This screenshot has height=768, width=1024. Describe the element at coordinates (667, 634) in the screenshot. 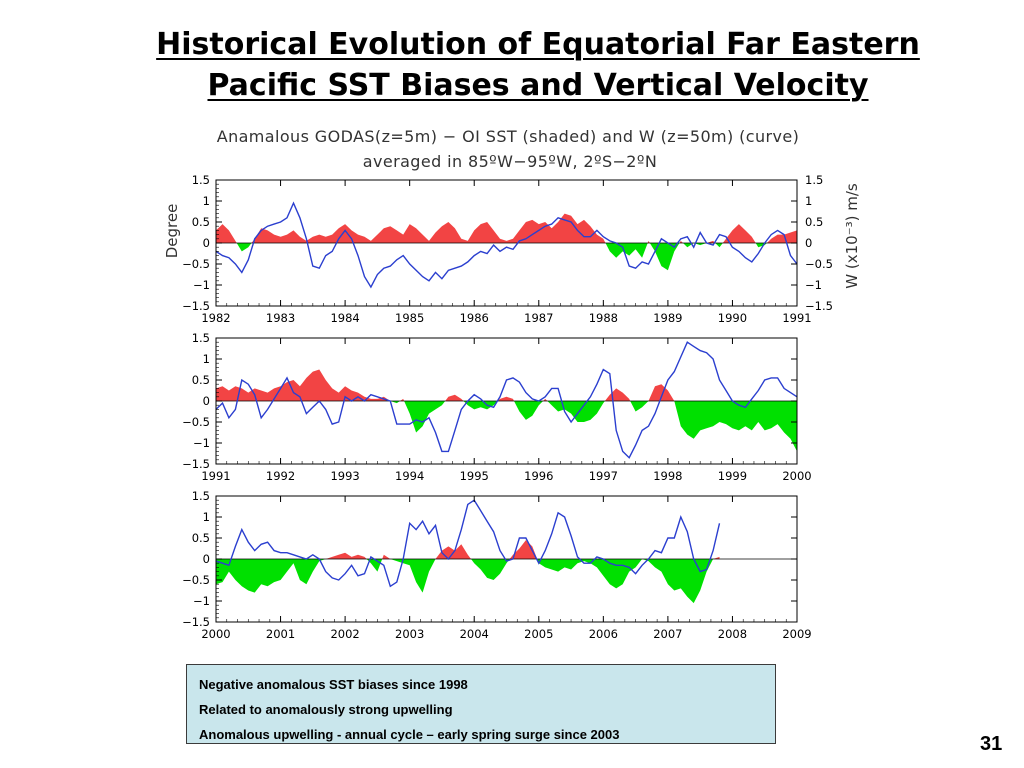

I see `x-tick-label: 2007` at that location.